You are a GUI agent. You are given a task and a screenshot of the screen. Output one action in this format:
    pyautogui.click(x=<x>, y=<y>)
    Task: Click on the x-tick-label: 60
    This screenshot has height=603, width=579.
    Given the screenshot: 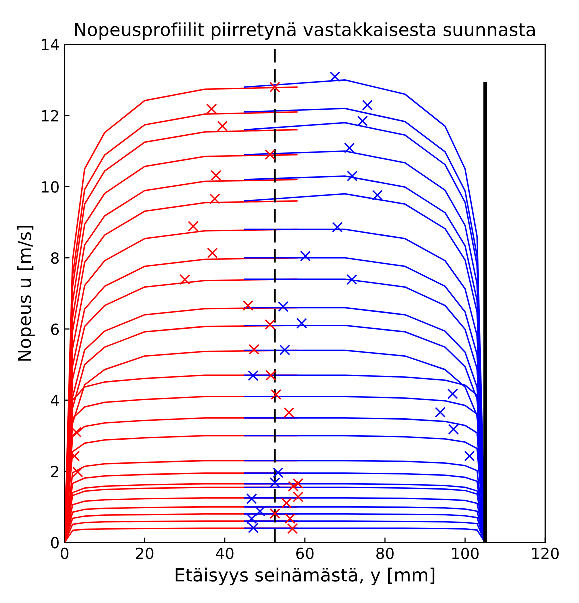 What is the action you would take?
    pyautogui.click(x=305, y=554)
    